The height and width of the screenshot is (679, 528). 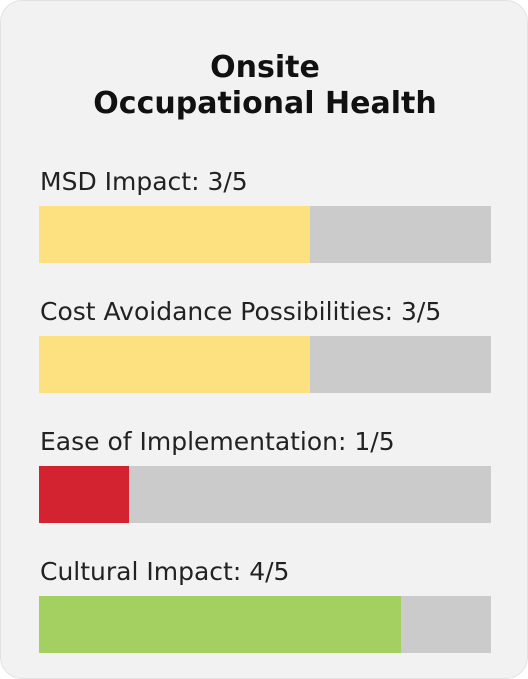 What do you see at coordinates (84, 494) in the screenshot?
I see `ease-of-implementation-bar-fill` at bounding box center [84, 494].